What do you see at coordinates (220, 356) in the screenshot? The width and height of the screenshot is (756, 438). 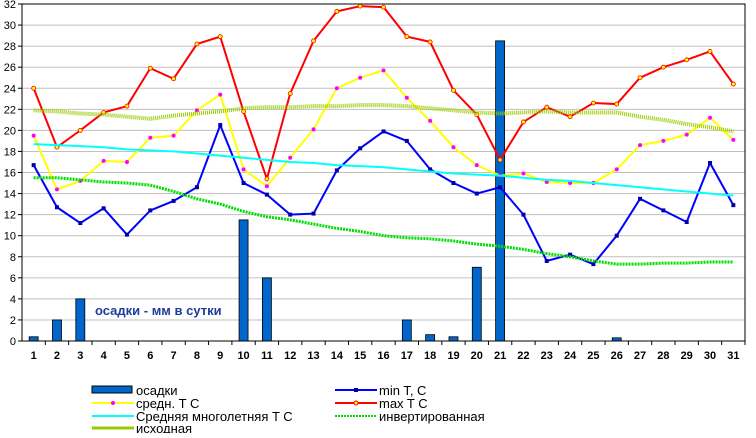 I see `x-tick-label: 9` at bounding box center [220, 356].